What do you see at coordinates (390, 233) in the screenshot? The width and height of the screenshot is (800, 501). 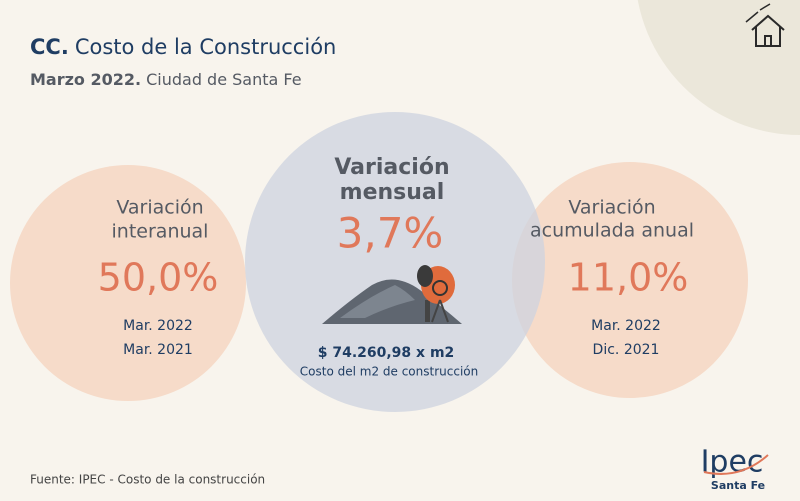 I see `value: 3,7%` at bounding box center [390, 233].